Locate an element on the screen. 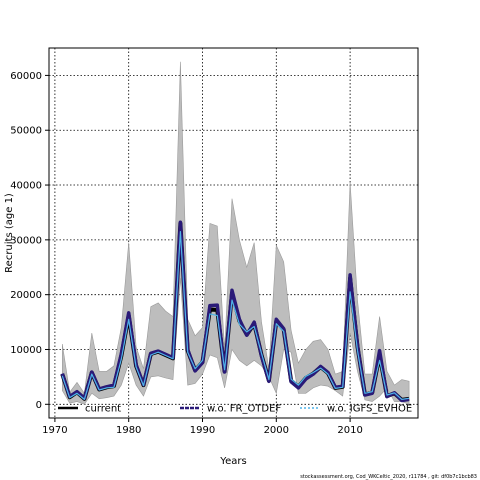  x-axis-title: Years is located at coordinates (232, 461).